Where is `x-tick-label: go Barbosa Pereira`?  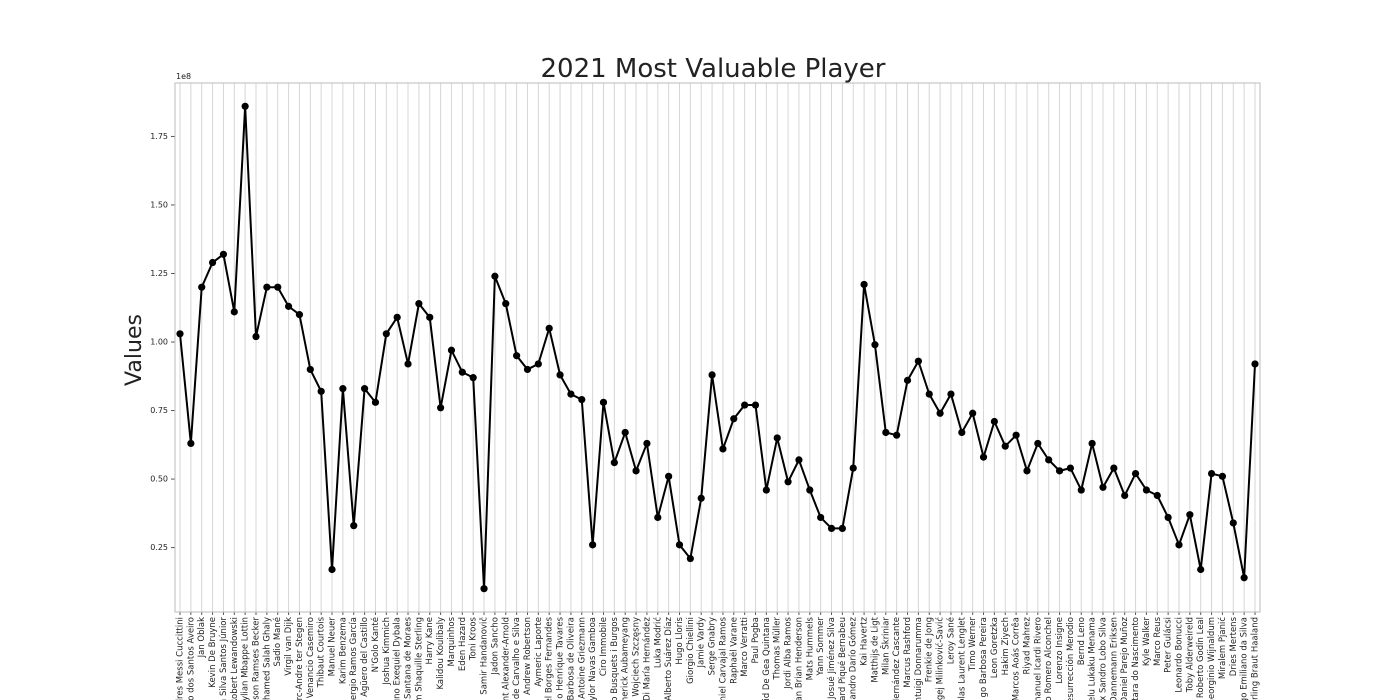 x-tick-label: go Barbosa Pereira is located at coordinates (984, 657).